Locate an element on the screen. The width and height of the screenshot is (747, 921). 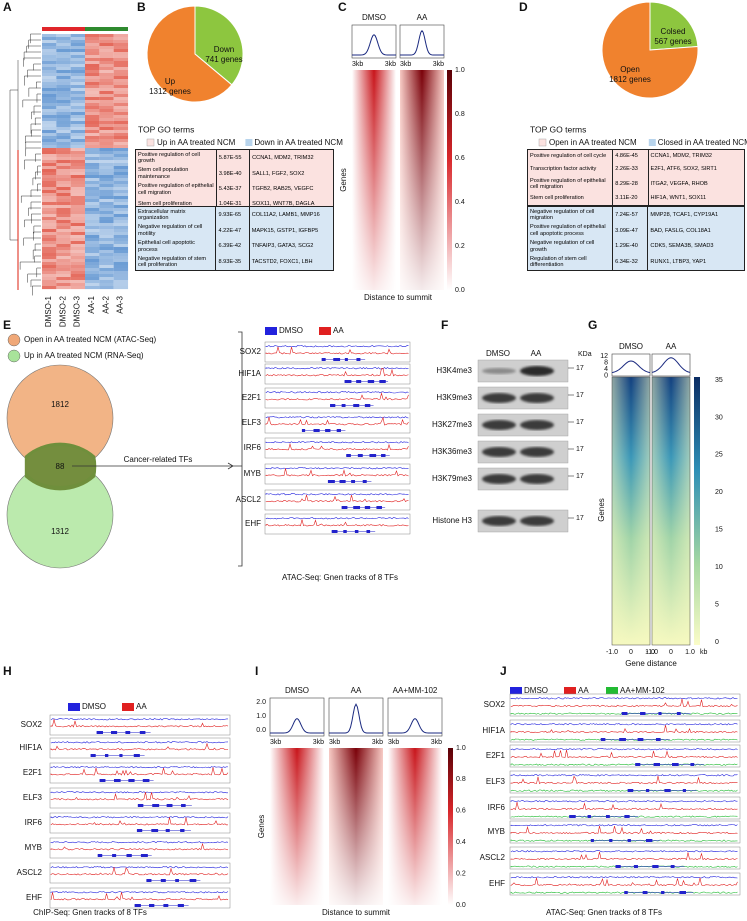
go-cell: TGFB2, RAB25, VEGFC is located at coordinates (283, 189).